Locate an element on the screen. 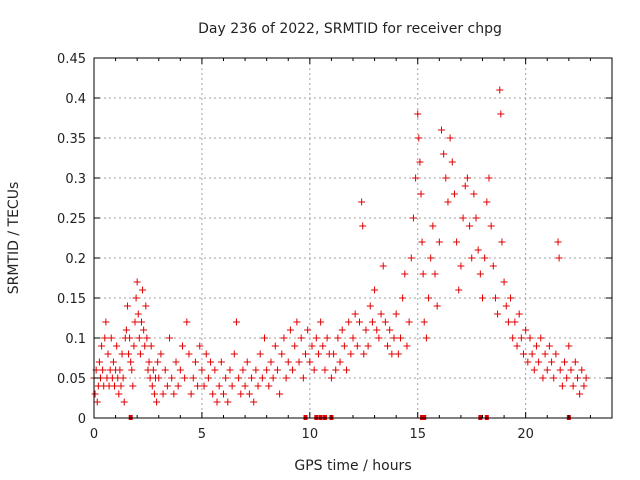 The height and width of the screenshot is (480, 640). y-tick-label: 0.05 is located at coordinates (71, 379).